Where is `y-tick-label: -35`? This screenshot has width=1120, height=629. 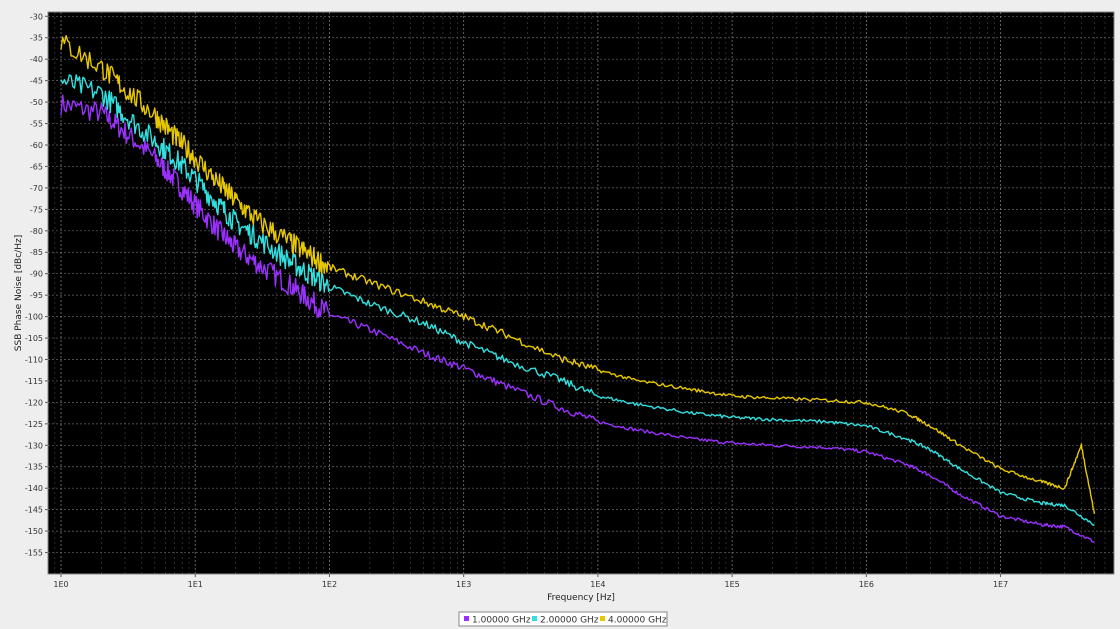
y-tick-label: -35 is located at coordinates (36, 38).